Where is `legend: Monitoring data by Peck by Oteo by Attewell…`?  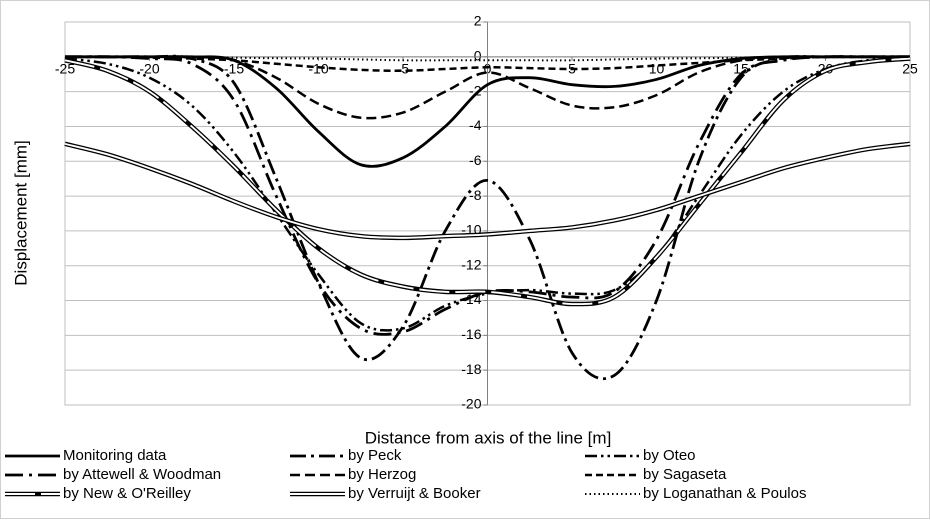 legend: Monitoring data by Peck by Oteo by Attewell… is located at coordinates (405, 474).